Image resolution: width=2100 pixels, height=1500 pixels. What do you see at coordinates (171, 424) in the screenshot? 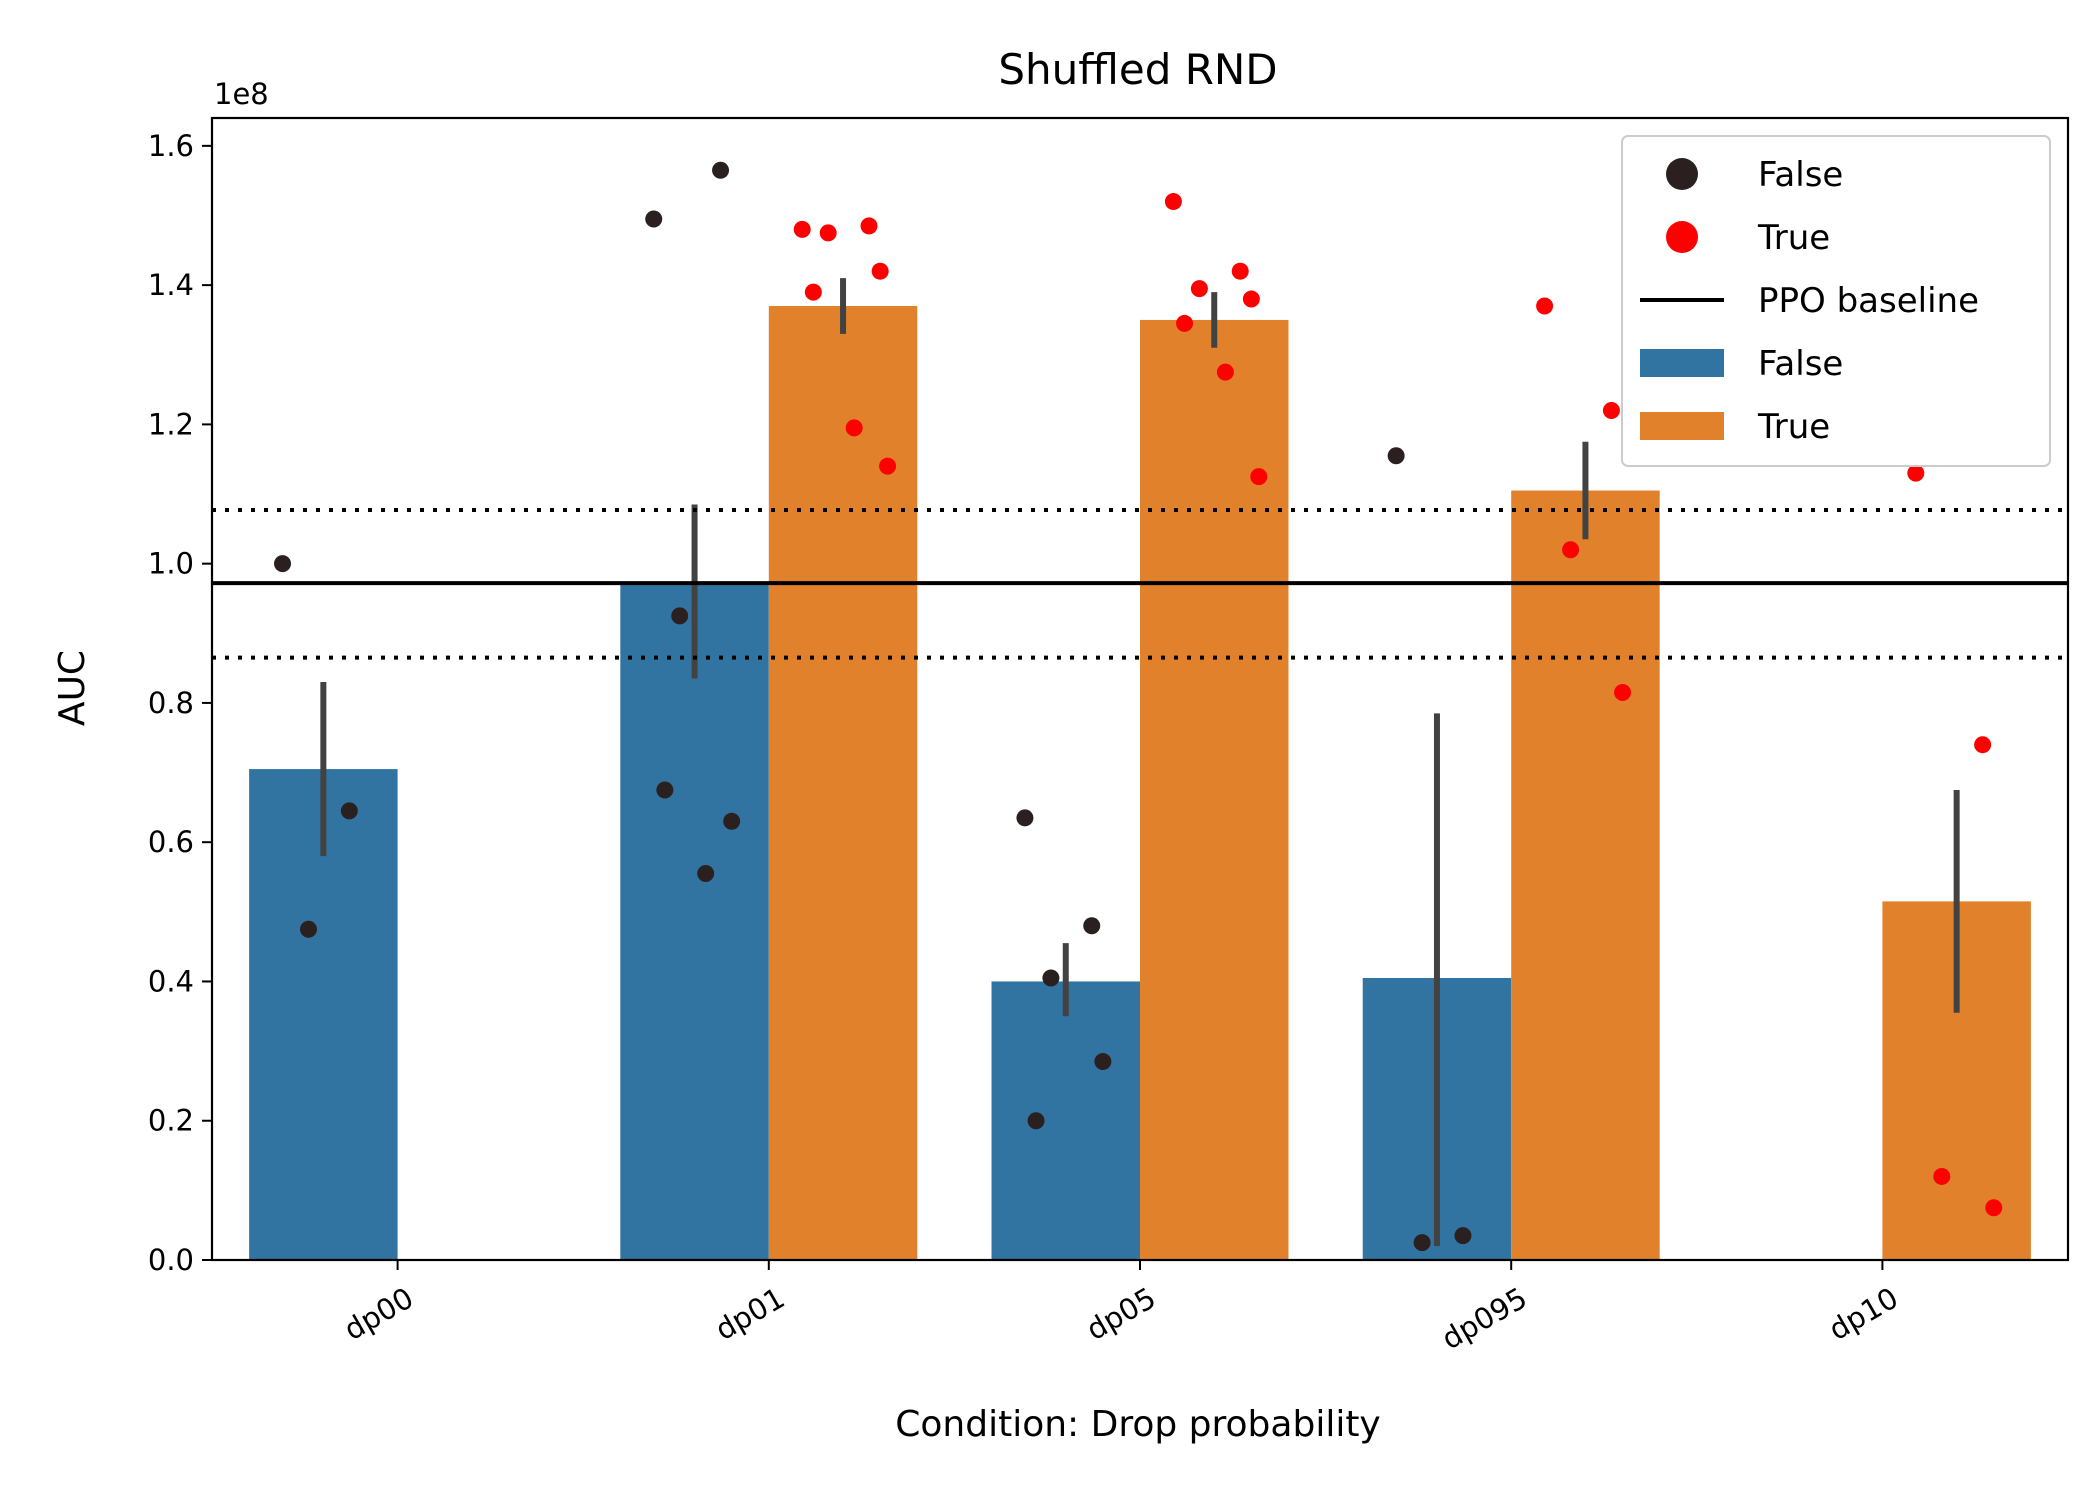
I see `y-tick-label: 1.2` at bounding box center [171, 424].